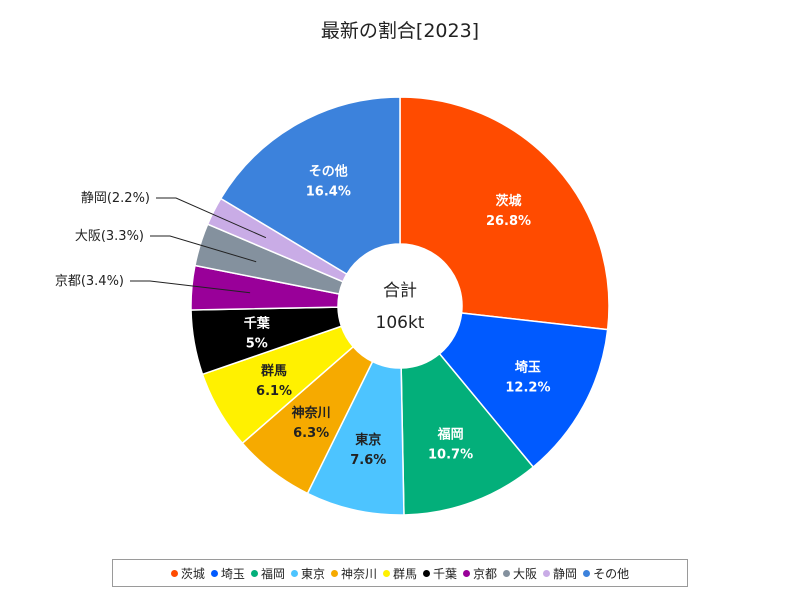  Describe the element at coordinates (312, 573) in the screenshot. I see `legend-label: 東京` at that location.